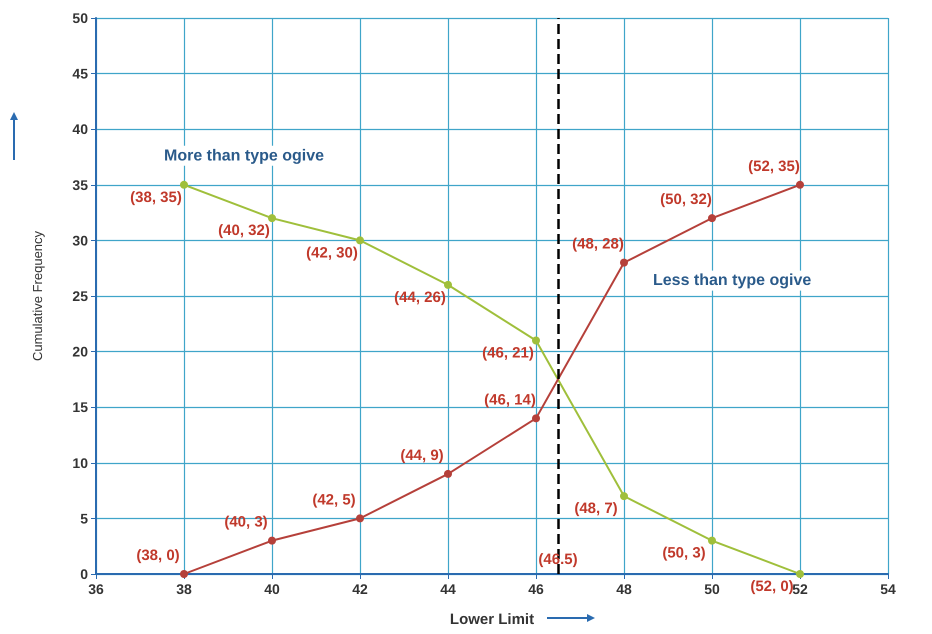  Describe the element at coordinates (272, 589) in the screenshot. I see `x-tick-label: 40` at that location.